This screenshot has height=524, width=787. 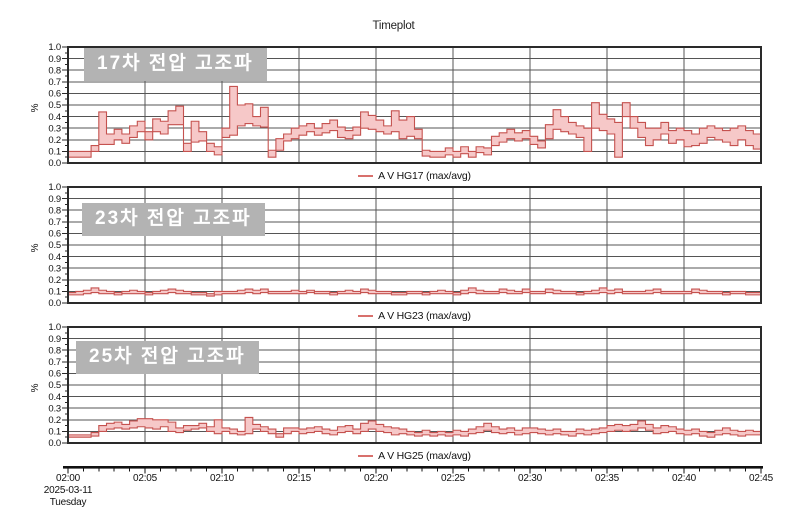 I want to click on chart-title: Timeplot, so click(x=393, y=26).